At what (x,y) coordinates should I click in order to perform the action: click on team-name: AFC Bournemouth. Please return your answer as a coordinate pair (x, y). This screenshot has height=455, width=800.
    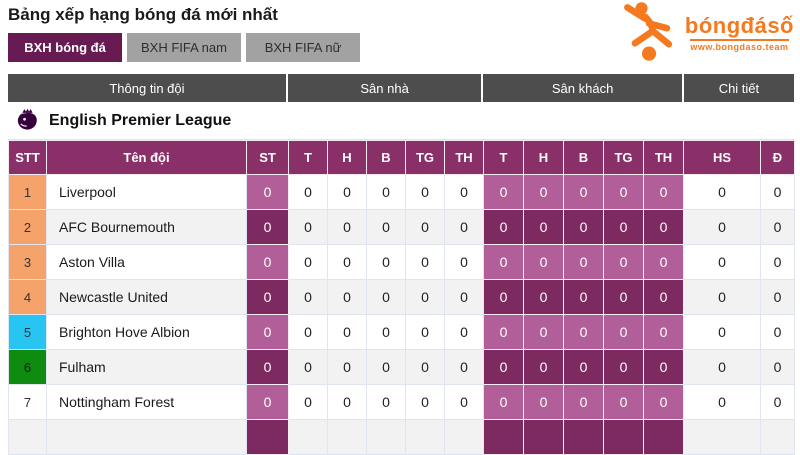
    Looking at the image, I should click on (146, 227).